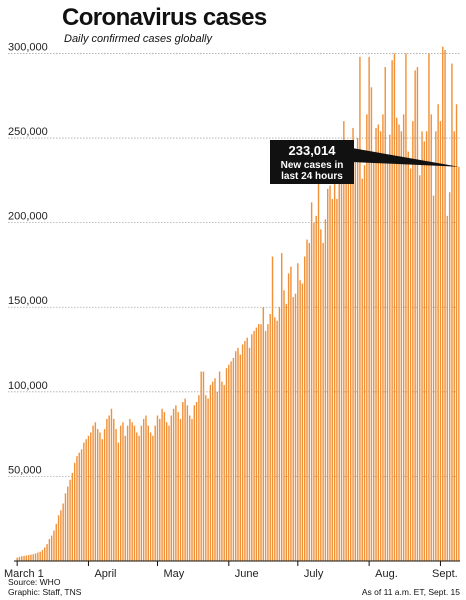  I want to click on y-tick-label: 50,000, so click(25, 470).